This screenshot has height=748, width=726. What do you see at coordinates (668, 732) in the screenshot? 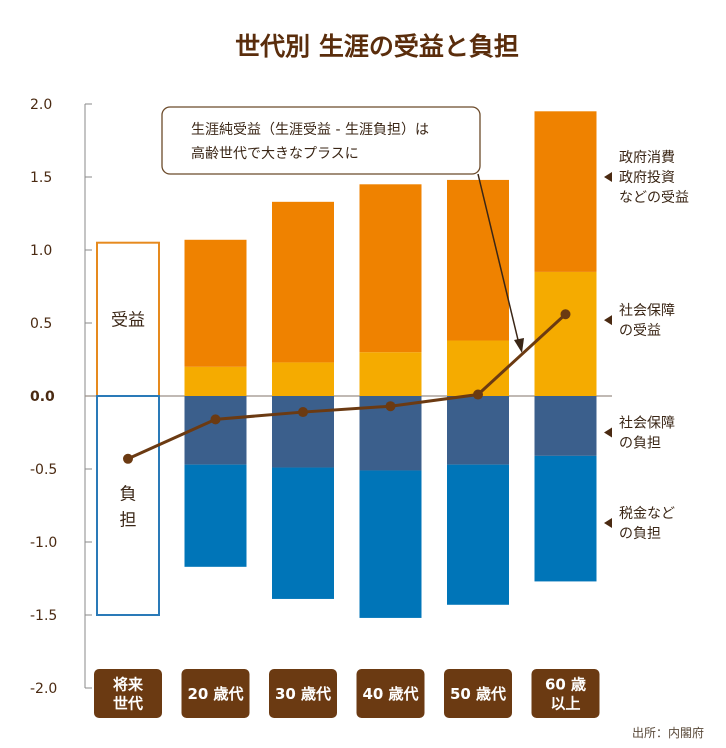
I see `source-note: 出所：内閣府` at bounding box center [668, 732].